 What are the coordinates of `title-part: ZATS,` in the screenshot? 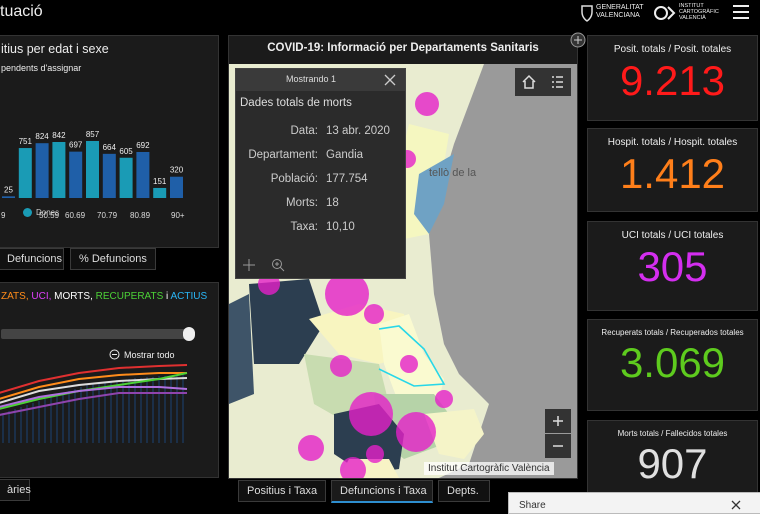 It's located at (16, 296).